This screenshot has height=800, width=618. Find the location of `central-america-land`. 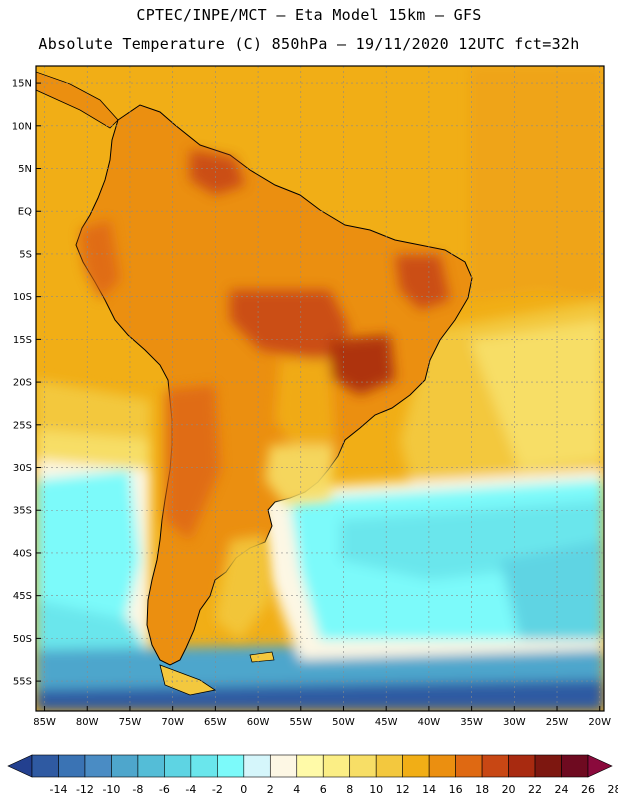

central-america-land is located at coordinates (77, 100).